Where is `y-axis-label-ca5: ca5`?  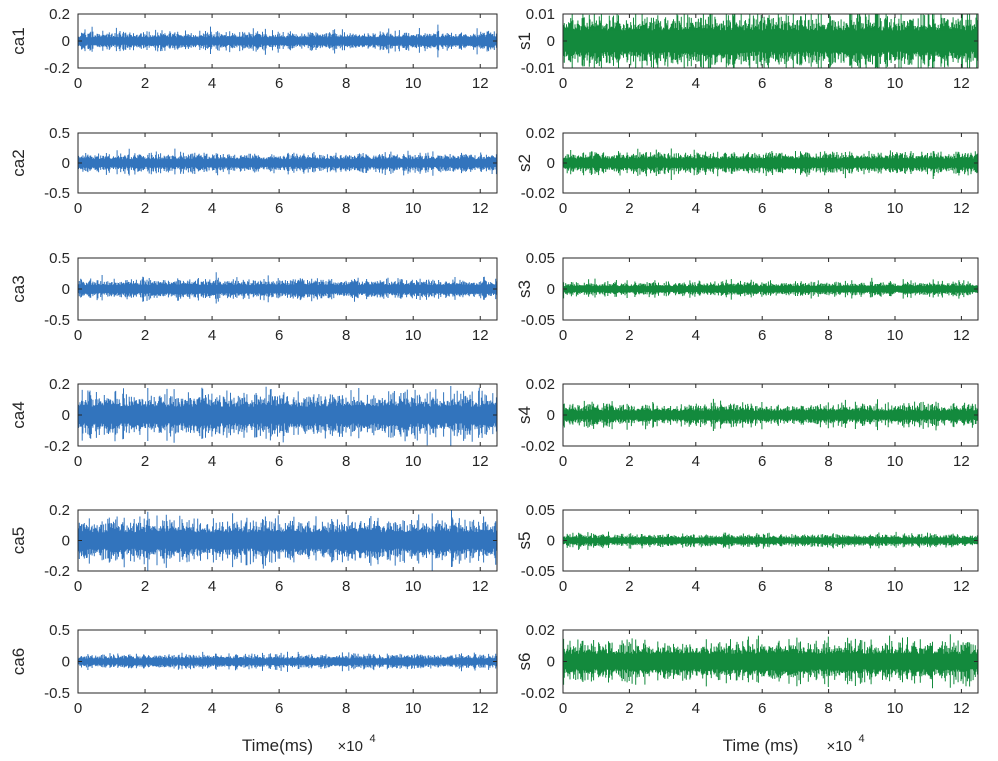 y-axis-label-ca5: ca5 is located at coordinates (18, 540).